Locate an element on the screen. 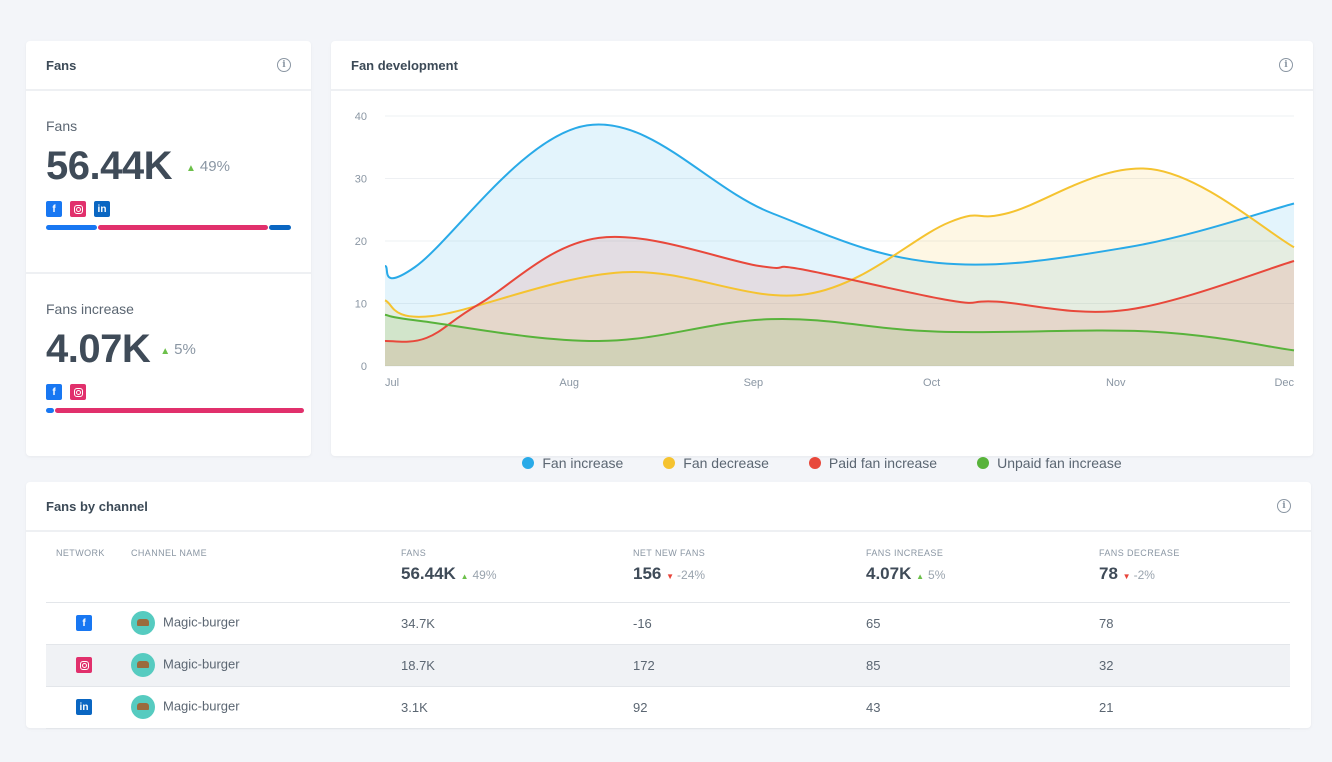 The image size is (1332, 762). decrease-cell: 21 is located at coordinates (1189, 707).